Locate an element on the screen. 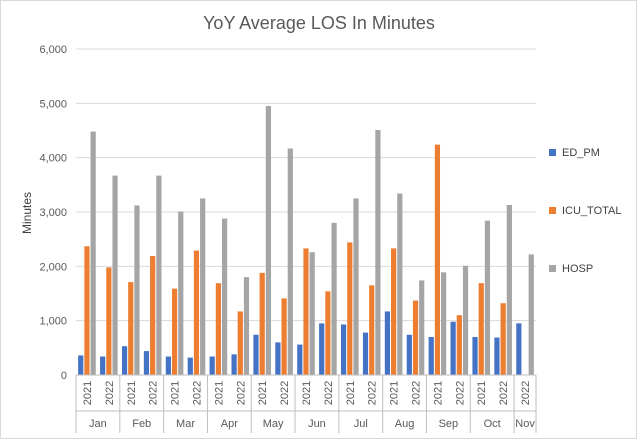 The height and width of the screenshot is (439, 637). legend-label: ICU_TOTAL is located at coordinates (592, 211).